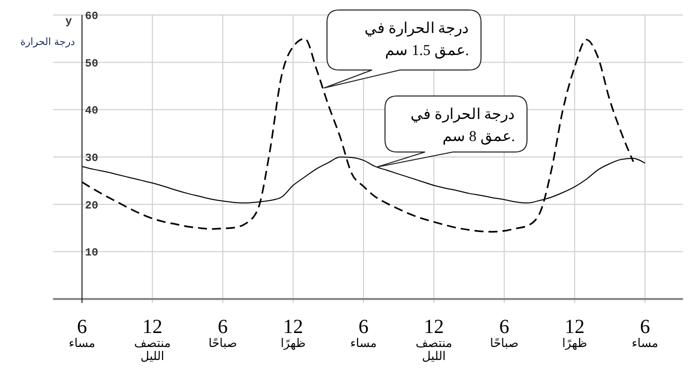 This screenshot has width=695, height=379. I want to click on y-tick-label: 30, so click(91, 159).